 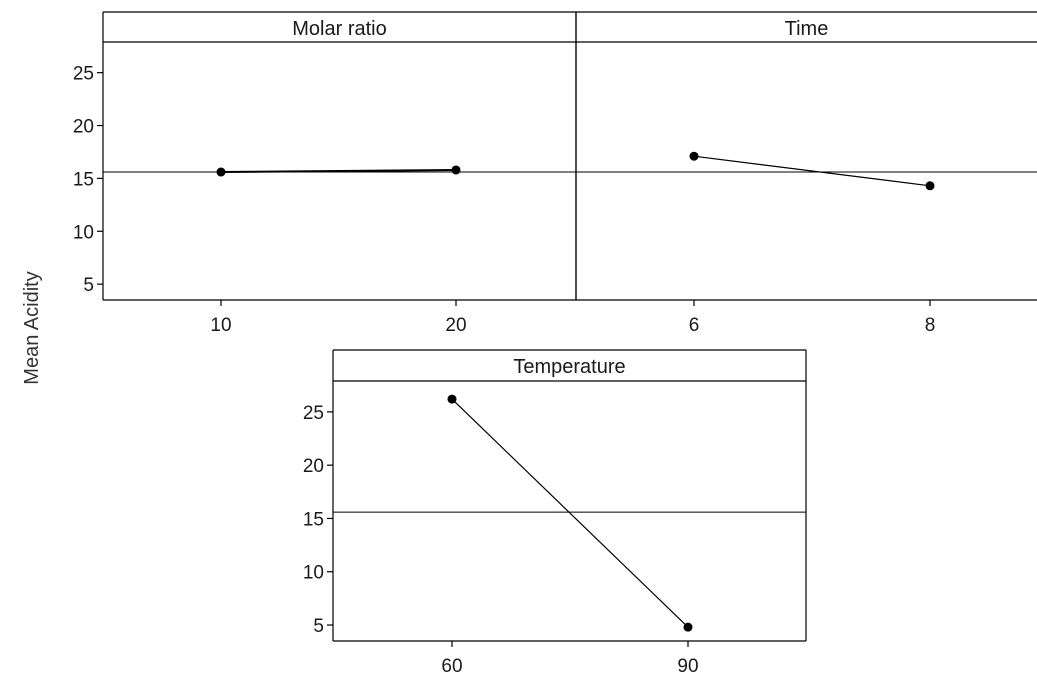 What do you see at coordinates (339, 29) in the screenshot?
I see `panel-title: Molar ratio` at bounding box center [339, 29].